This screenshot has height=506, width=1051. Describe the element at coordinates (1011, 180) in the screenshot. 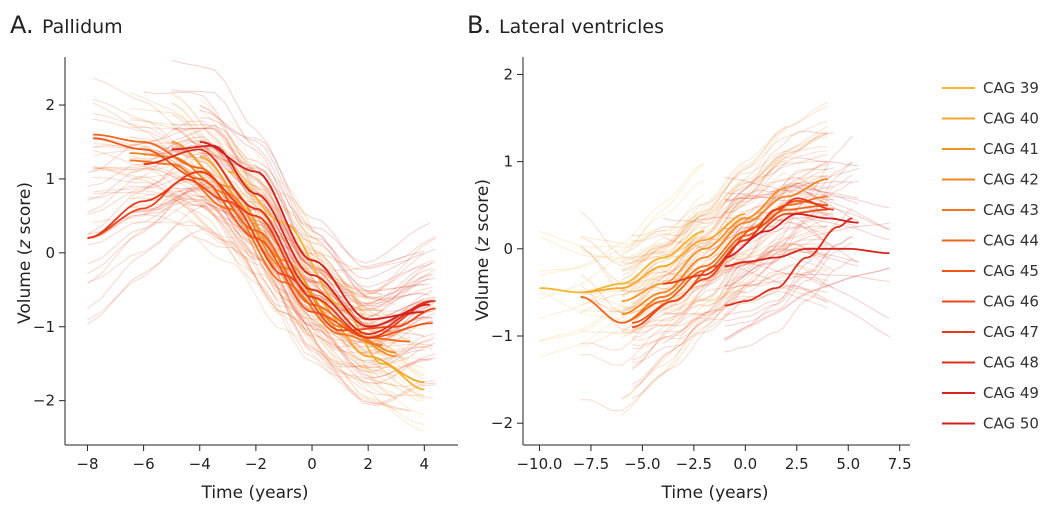

I see `legend-label: CAG 42` at that location.